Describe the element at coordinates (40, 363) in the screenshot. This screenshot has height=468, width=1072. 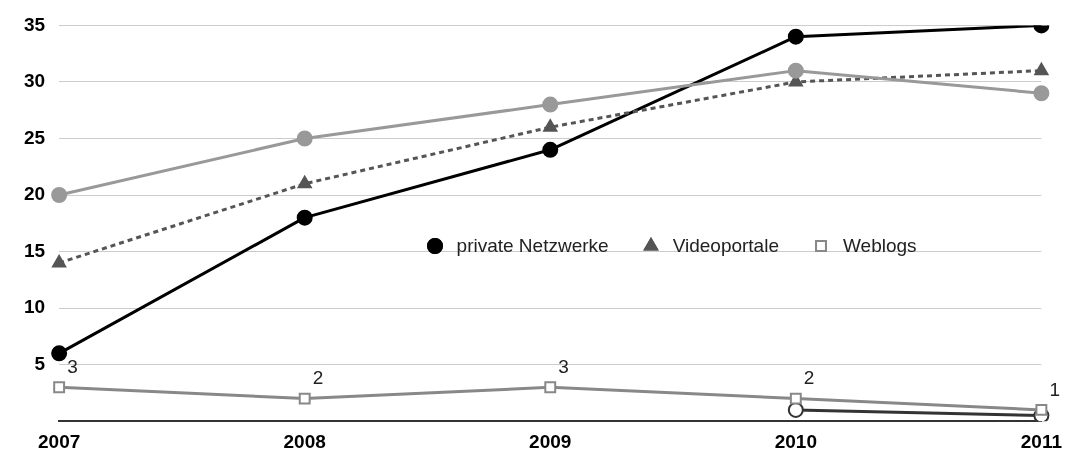
I see `y-tick-label: 5` at that location.